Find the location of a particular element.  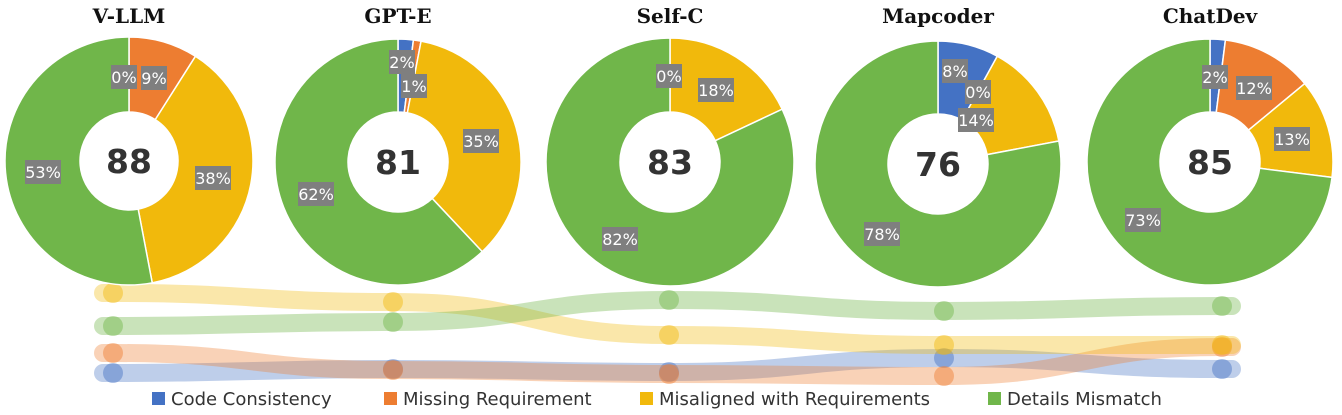

slice-label-text: 13% is located at coordinates (1292, 139).